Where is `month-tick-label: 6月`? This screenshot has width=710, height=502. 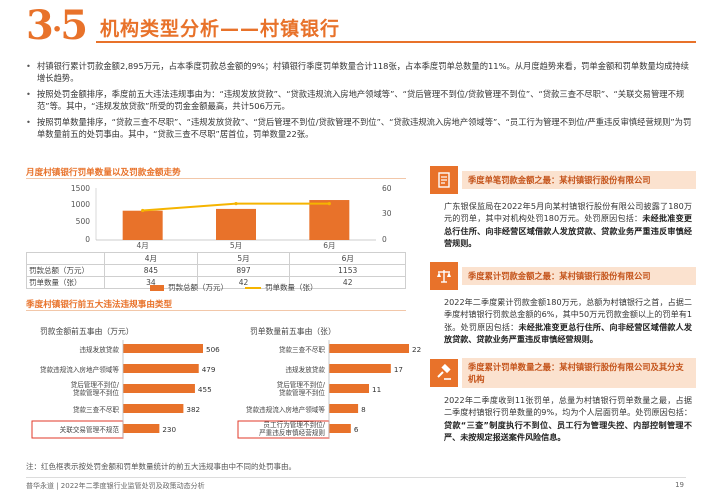 month-tick-label: 6月 is located at coordinates (329, 245).